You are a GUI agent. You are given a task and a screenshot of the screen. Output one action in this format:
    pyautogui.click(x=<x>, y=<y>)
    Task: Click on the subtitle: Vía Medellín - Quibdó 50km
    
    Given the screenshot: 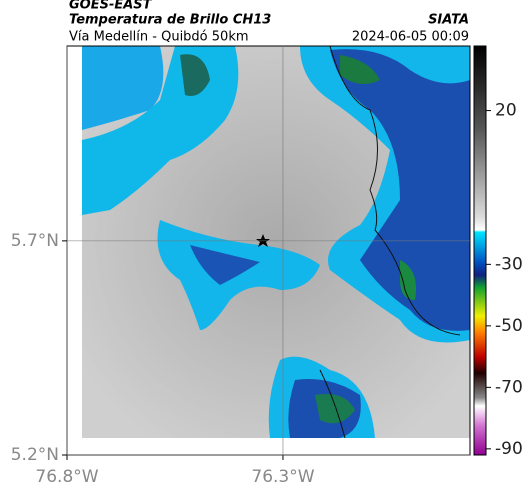 What is the action you would take?
    pyautogui.click(x=159, y=37)
    